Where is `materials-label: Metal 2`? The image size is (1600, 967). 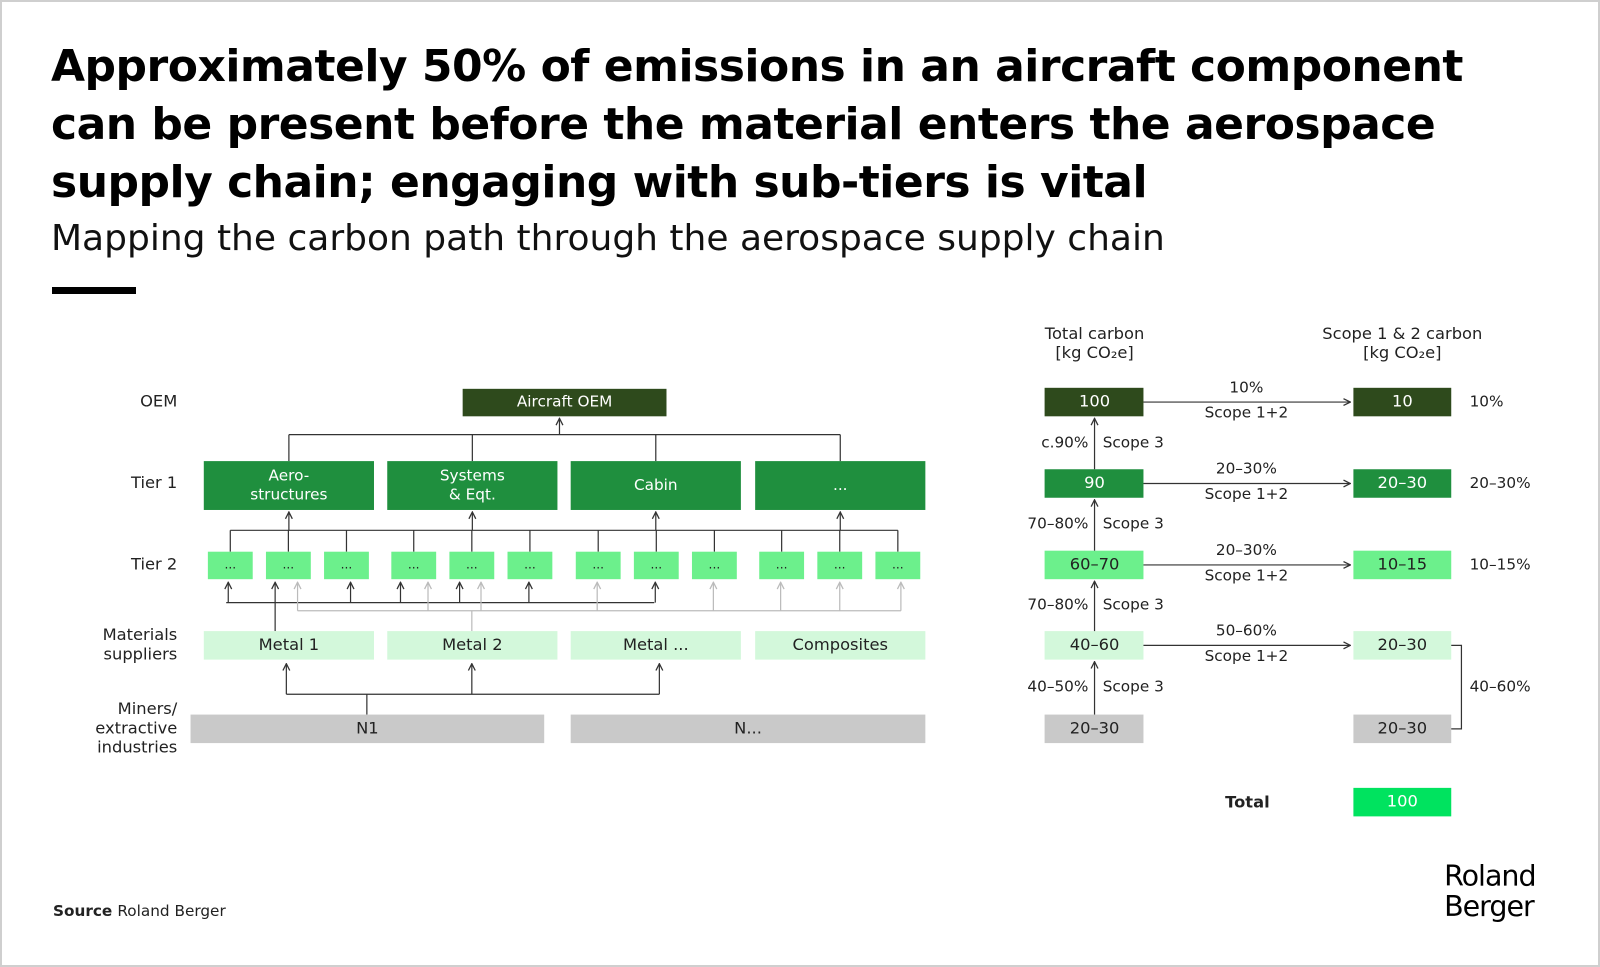 materials-label: Metal 2 is located at coordinates (472, 644).